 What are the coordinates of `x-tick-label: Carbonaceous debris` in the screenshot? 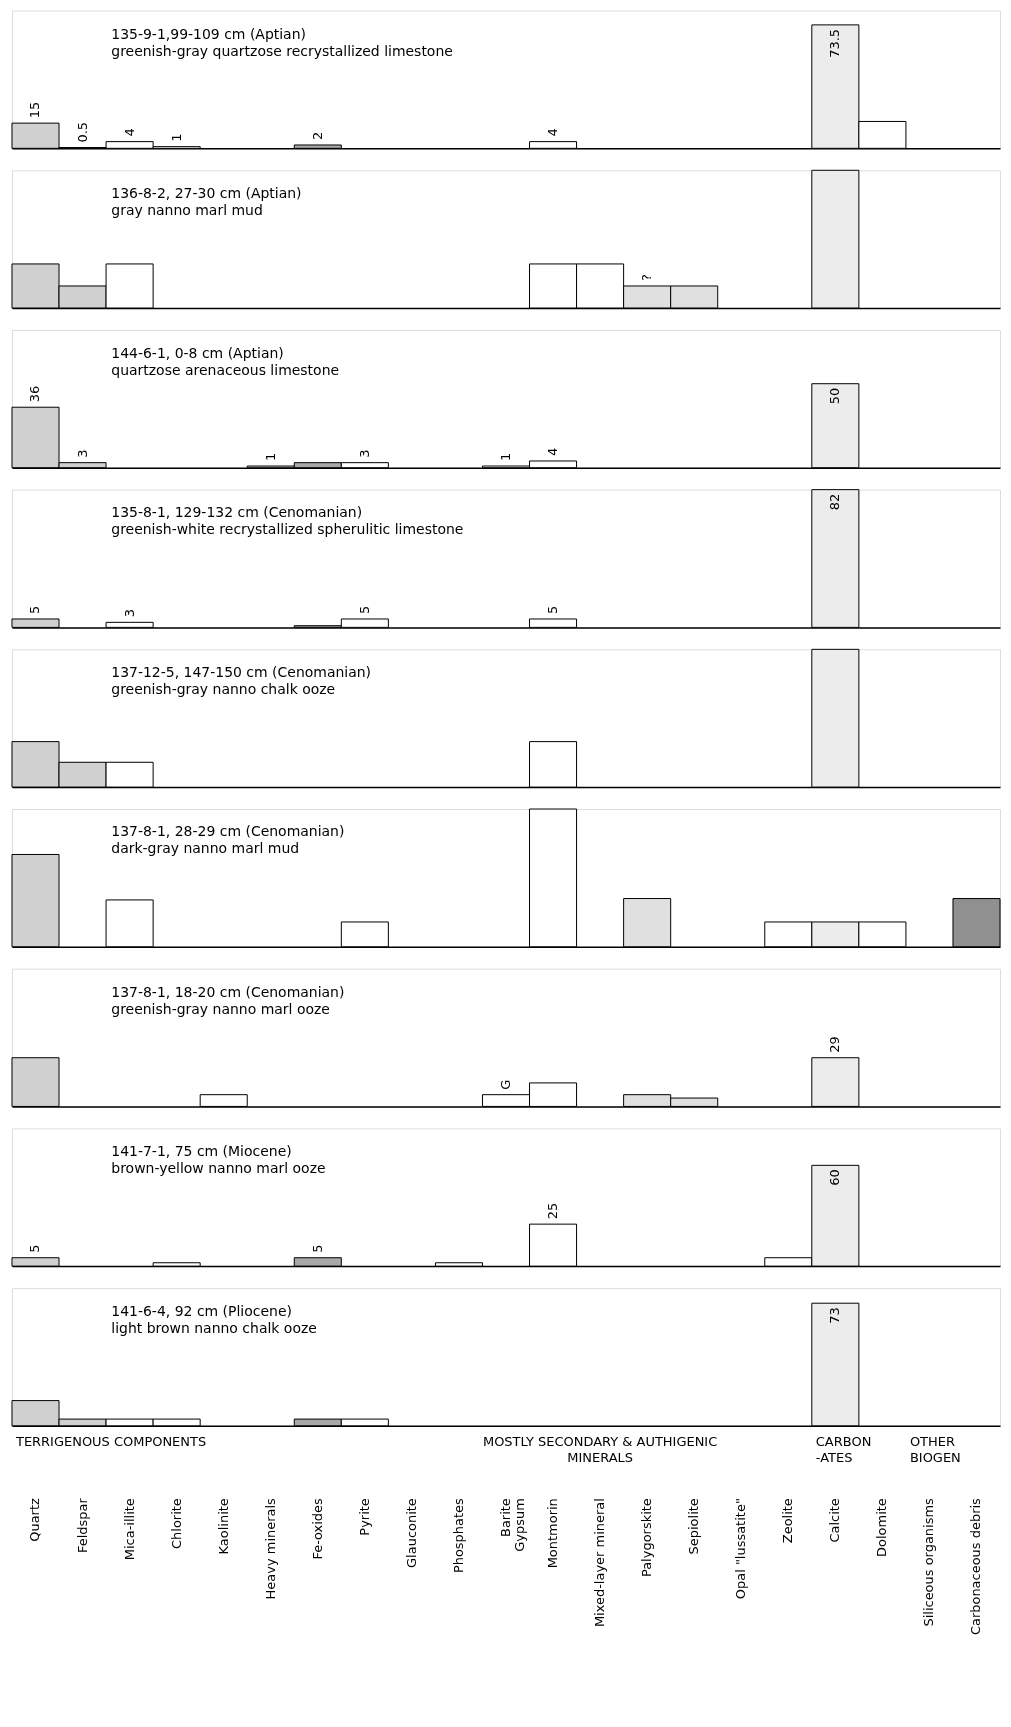 It's located at (976, 1566).